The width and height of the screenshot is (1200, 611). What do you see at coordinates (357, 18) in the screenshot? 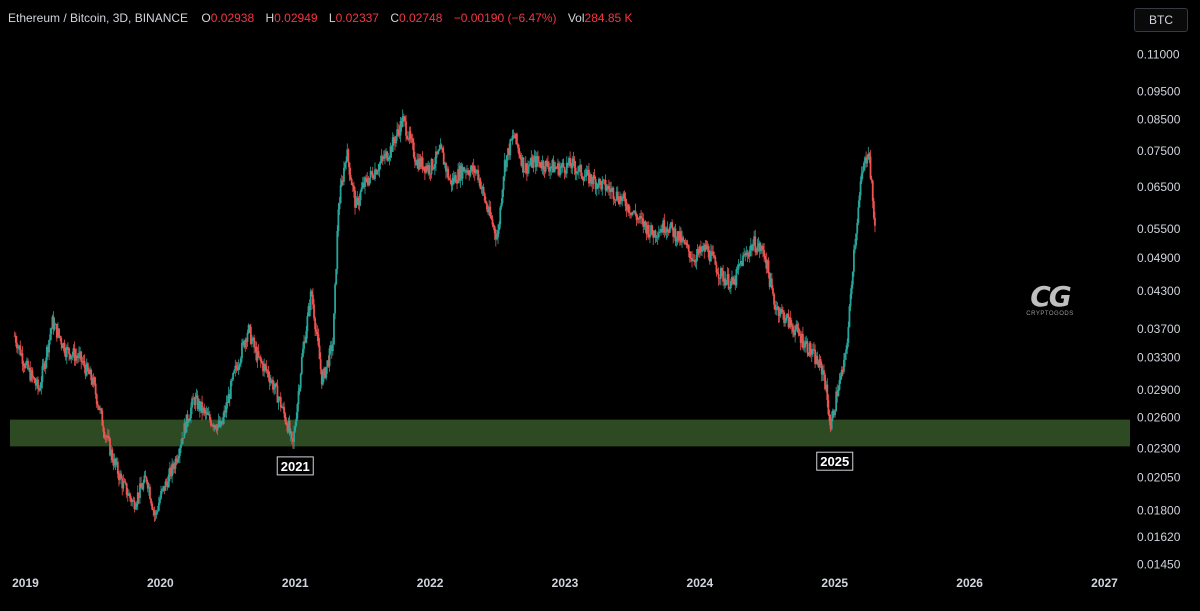
I see `low-value: 0.02337` at bounding box center [357, 18].